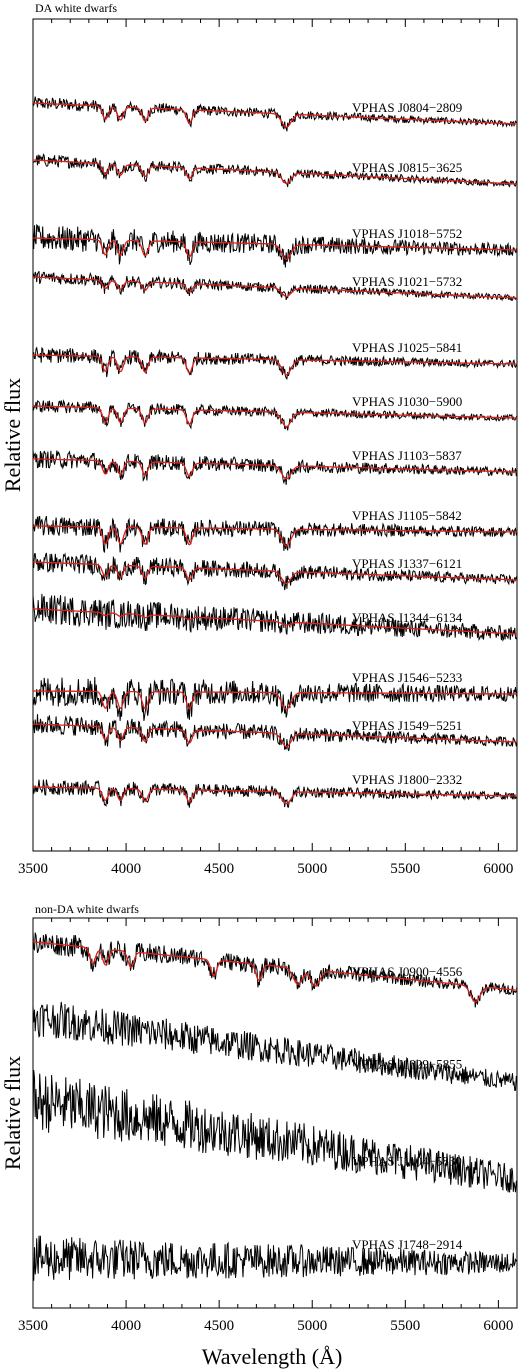 The image size is (520, 1371). I want to click on star-label: VPHAS J1337−6121, so click(407, 563).